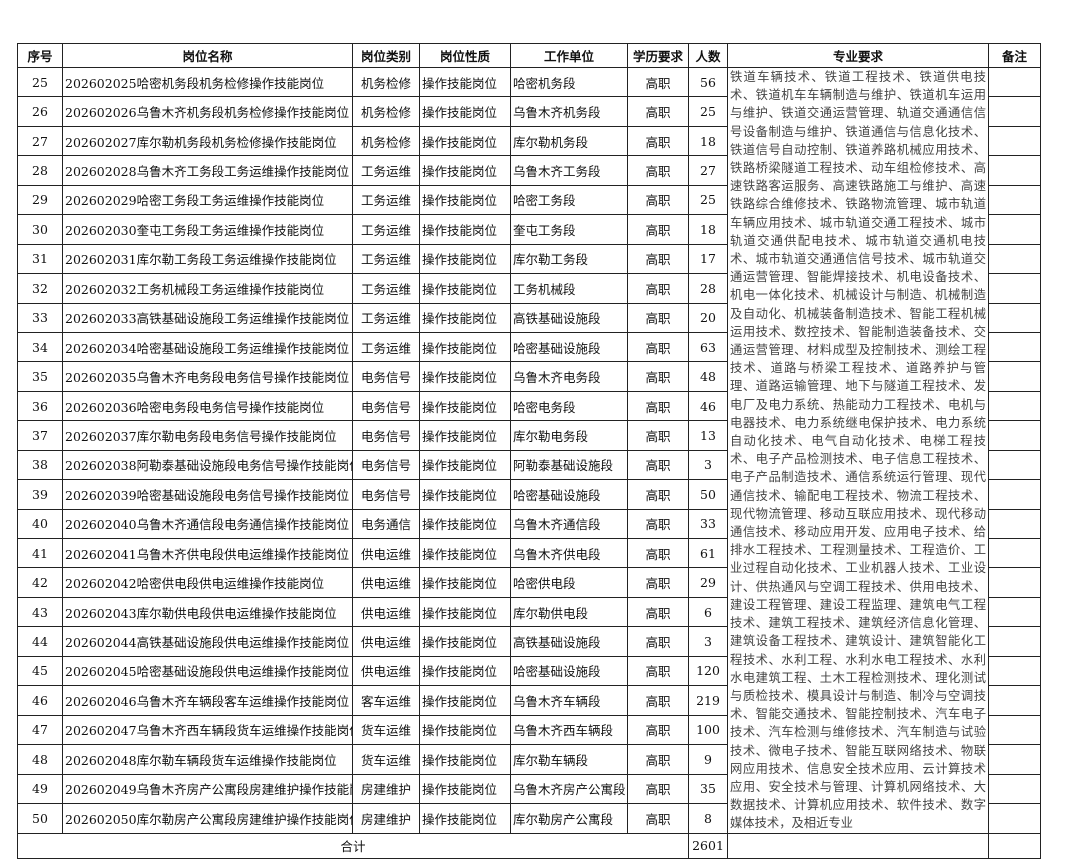 Image resolution: width=1069 pixels, height=859 pixels. Describe the element at coordinates (569, 288) in the screenshot. I see `work-unit: 工务机械段` at that location.